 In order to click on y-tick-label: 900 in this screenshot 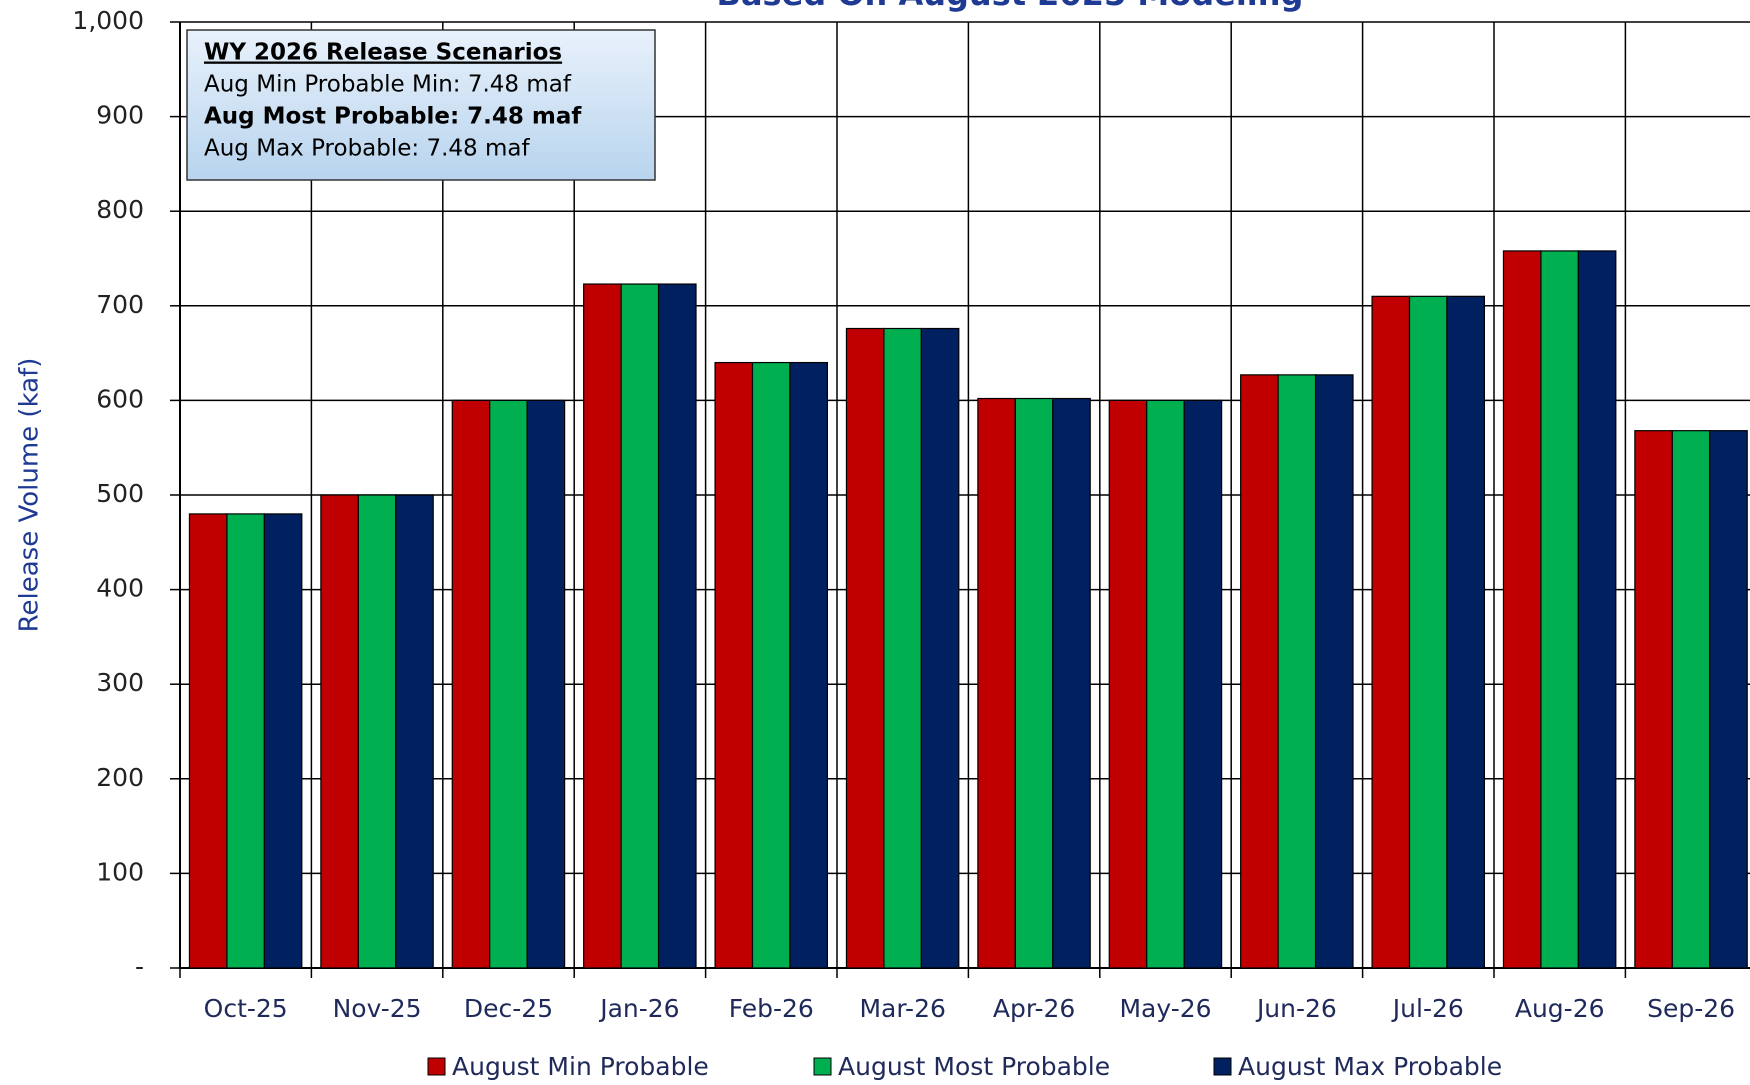, I will do `click(120, 115)`.